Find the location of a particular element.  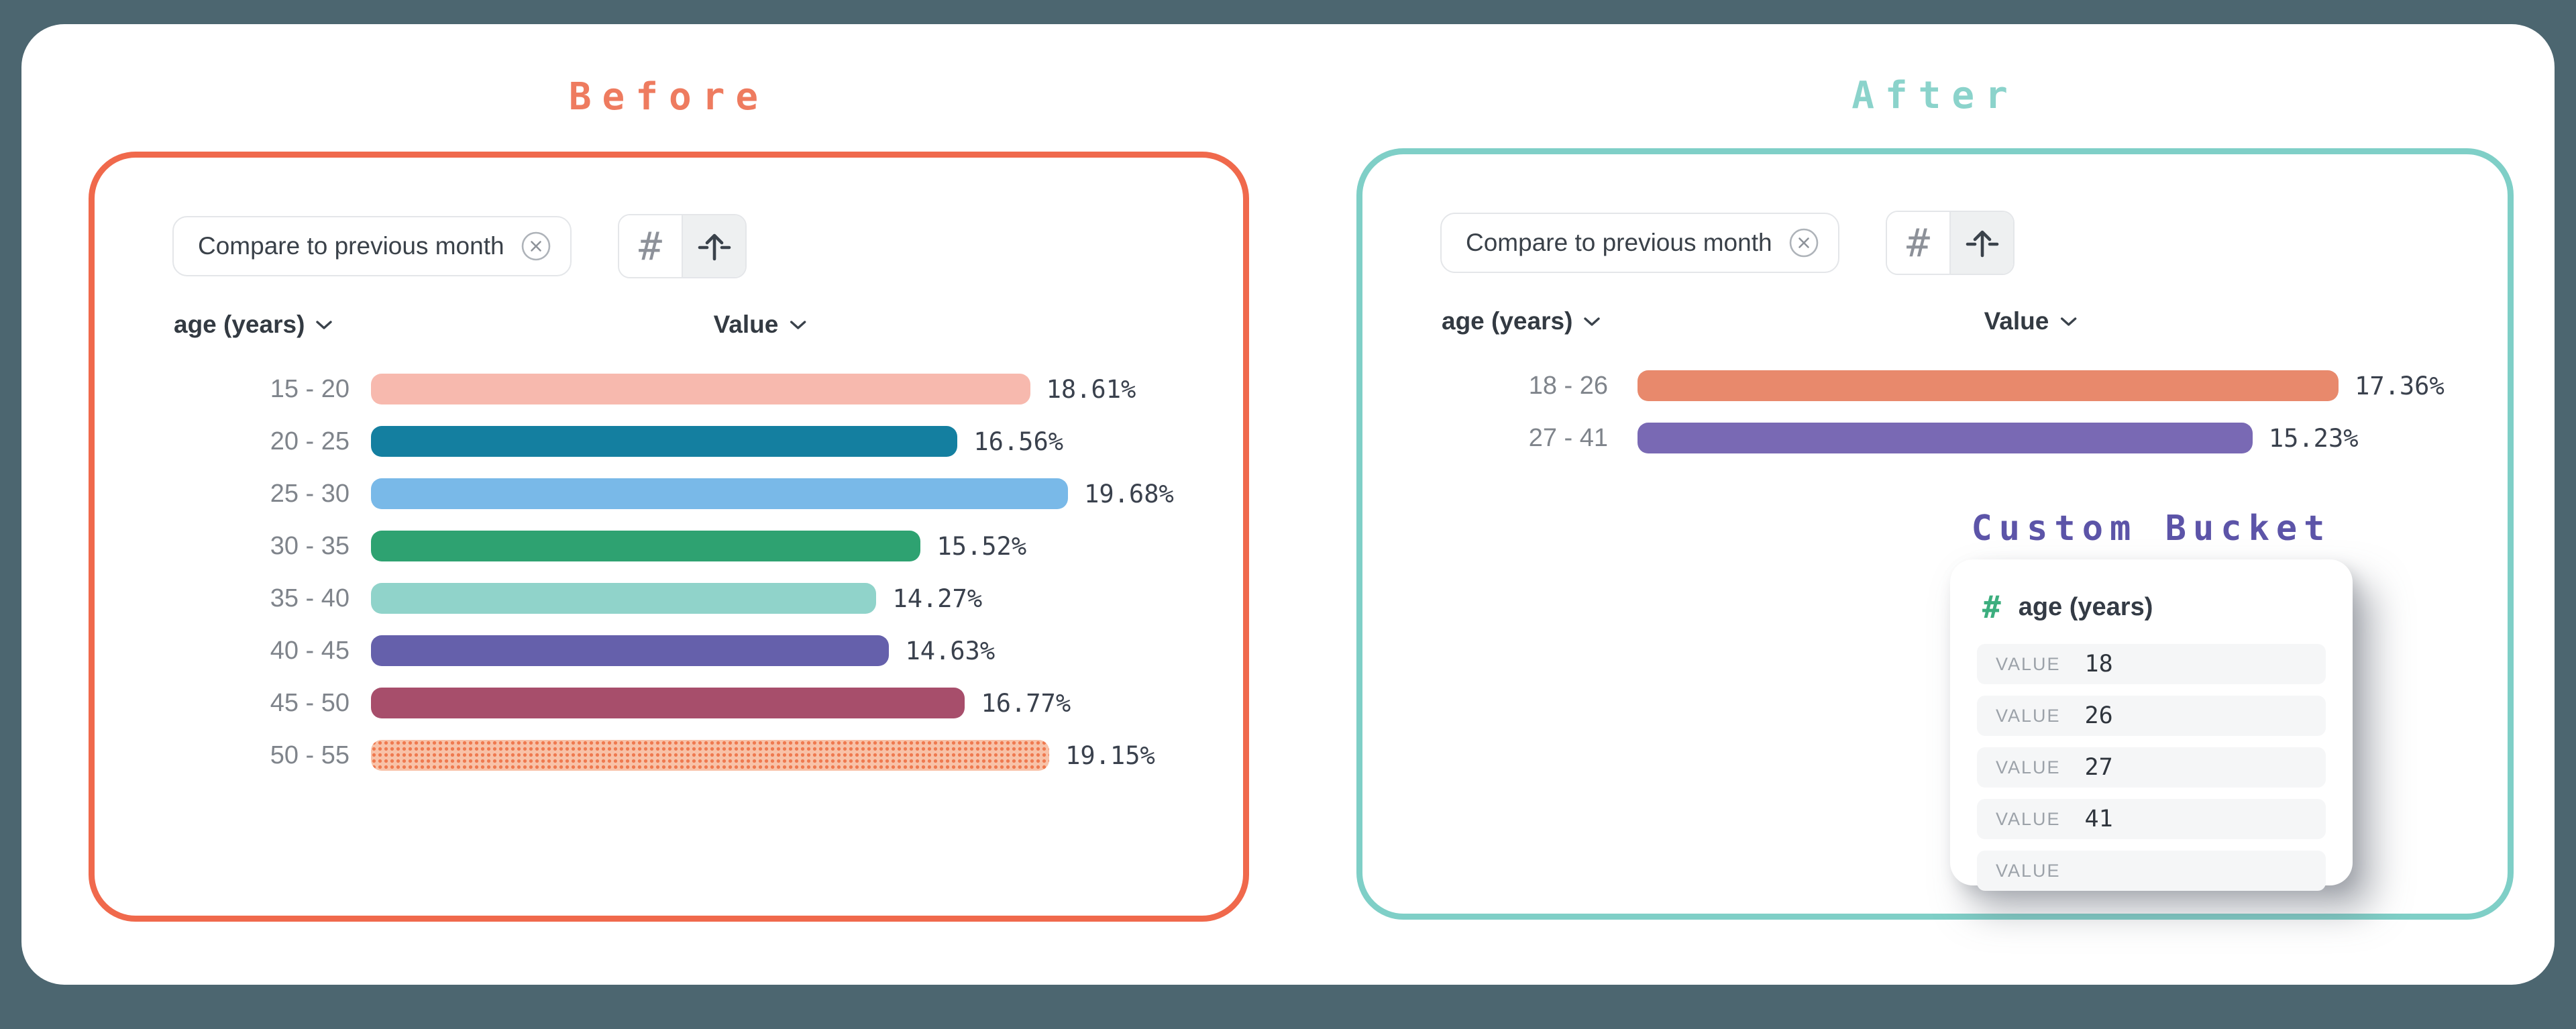

bar-row: 18 - 26 17.36% is located at coordinates (1935, 386).